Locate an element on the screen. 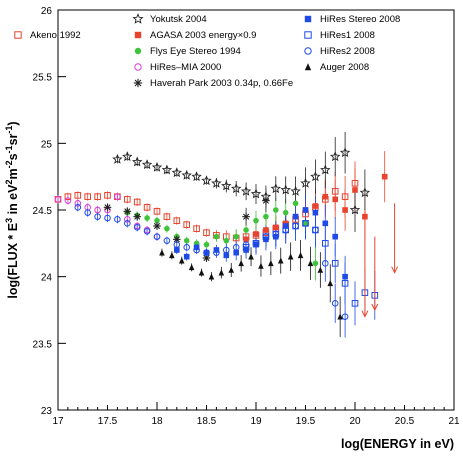 The image size is (463, 463). x-tick-label: 18.5 is located at coordinates (207, 421).